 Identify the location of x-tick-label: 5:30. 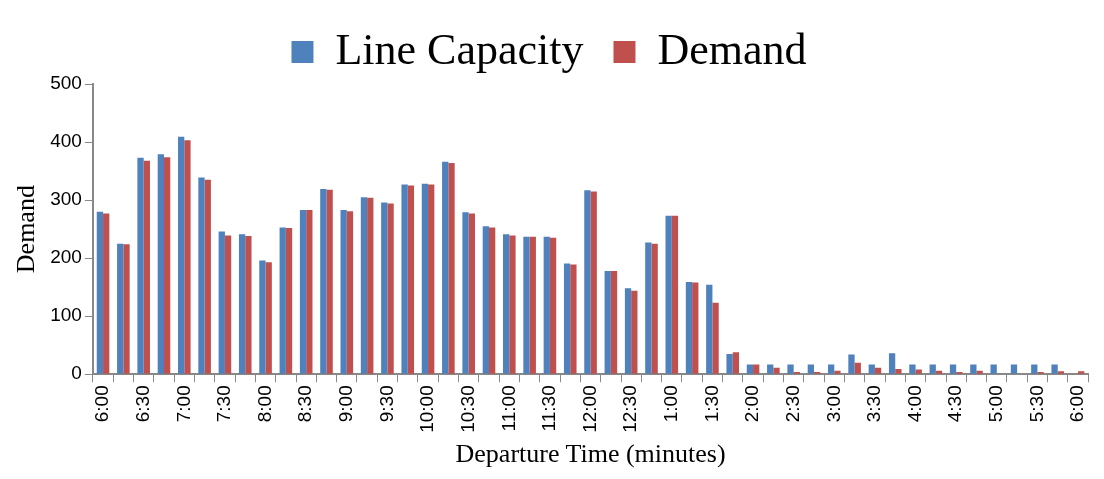
(1036, 404).